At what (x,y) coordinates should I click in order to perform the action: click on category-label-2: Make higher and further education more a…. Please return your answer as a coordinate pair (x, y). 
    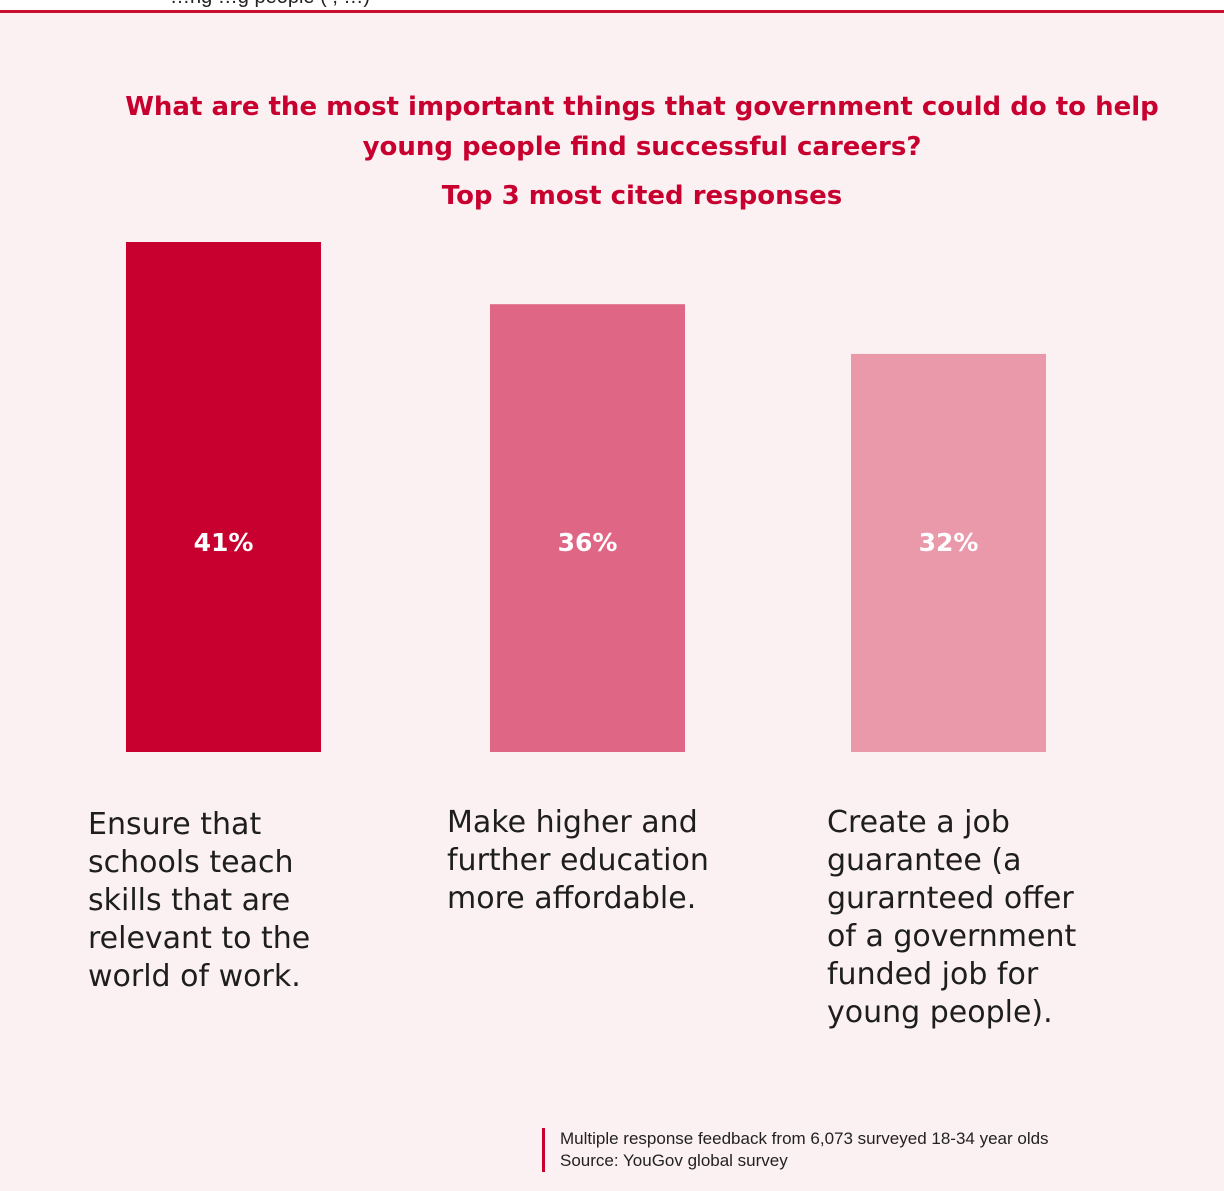
    Looking at the image, I should click on (578, 860).